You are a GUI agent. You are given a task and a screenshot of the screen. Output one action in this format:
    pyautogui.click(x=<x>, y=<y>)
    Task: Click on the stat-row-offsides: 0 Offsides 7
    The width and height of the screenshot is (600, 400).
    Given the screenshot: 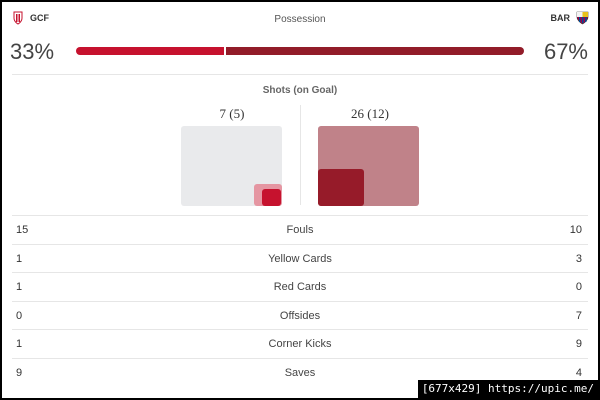 What is the action you would take?
    pyautogui.click(x=300, y=315)
    